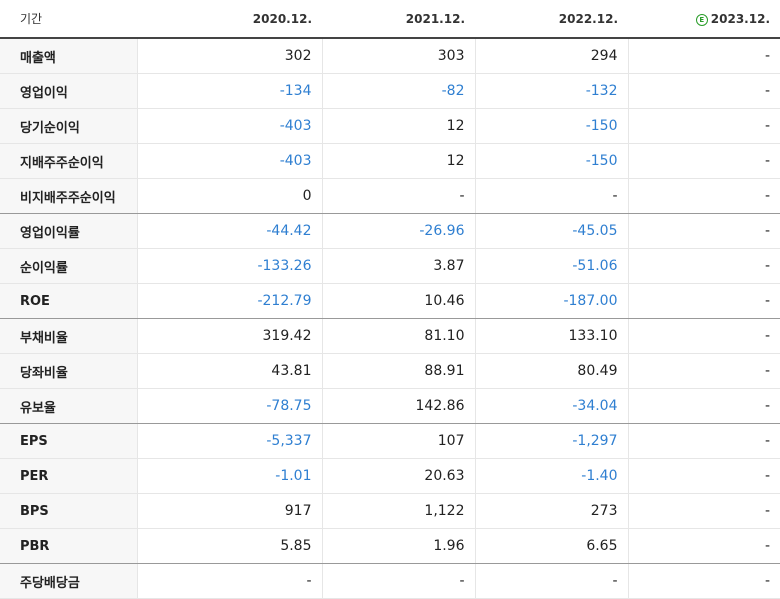 This screenshot has width=780, height=599. Describe the element at coordinates (229, 371) in the screenshot. I see `table-cell: 43.81` at that location.